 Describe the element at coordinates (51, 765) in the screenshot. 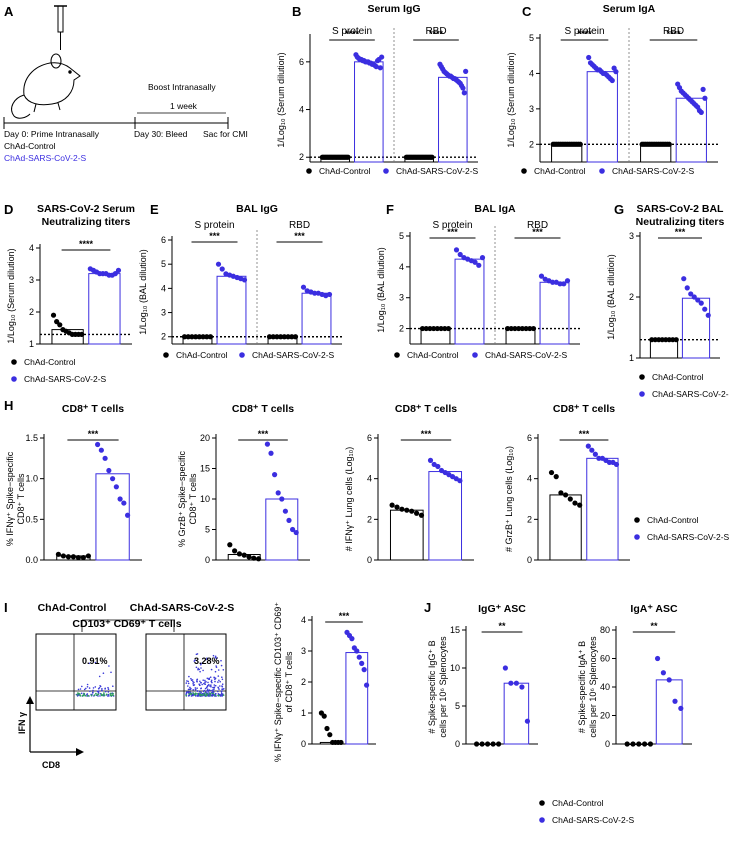

I see `flow-x-axis-label: CD8` at that location.